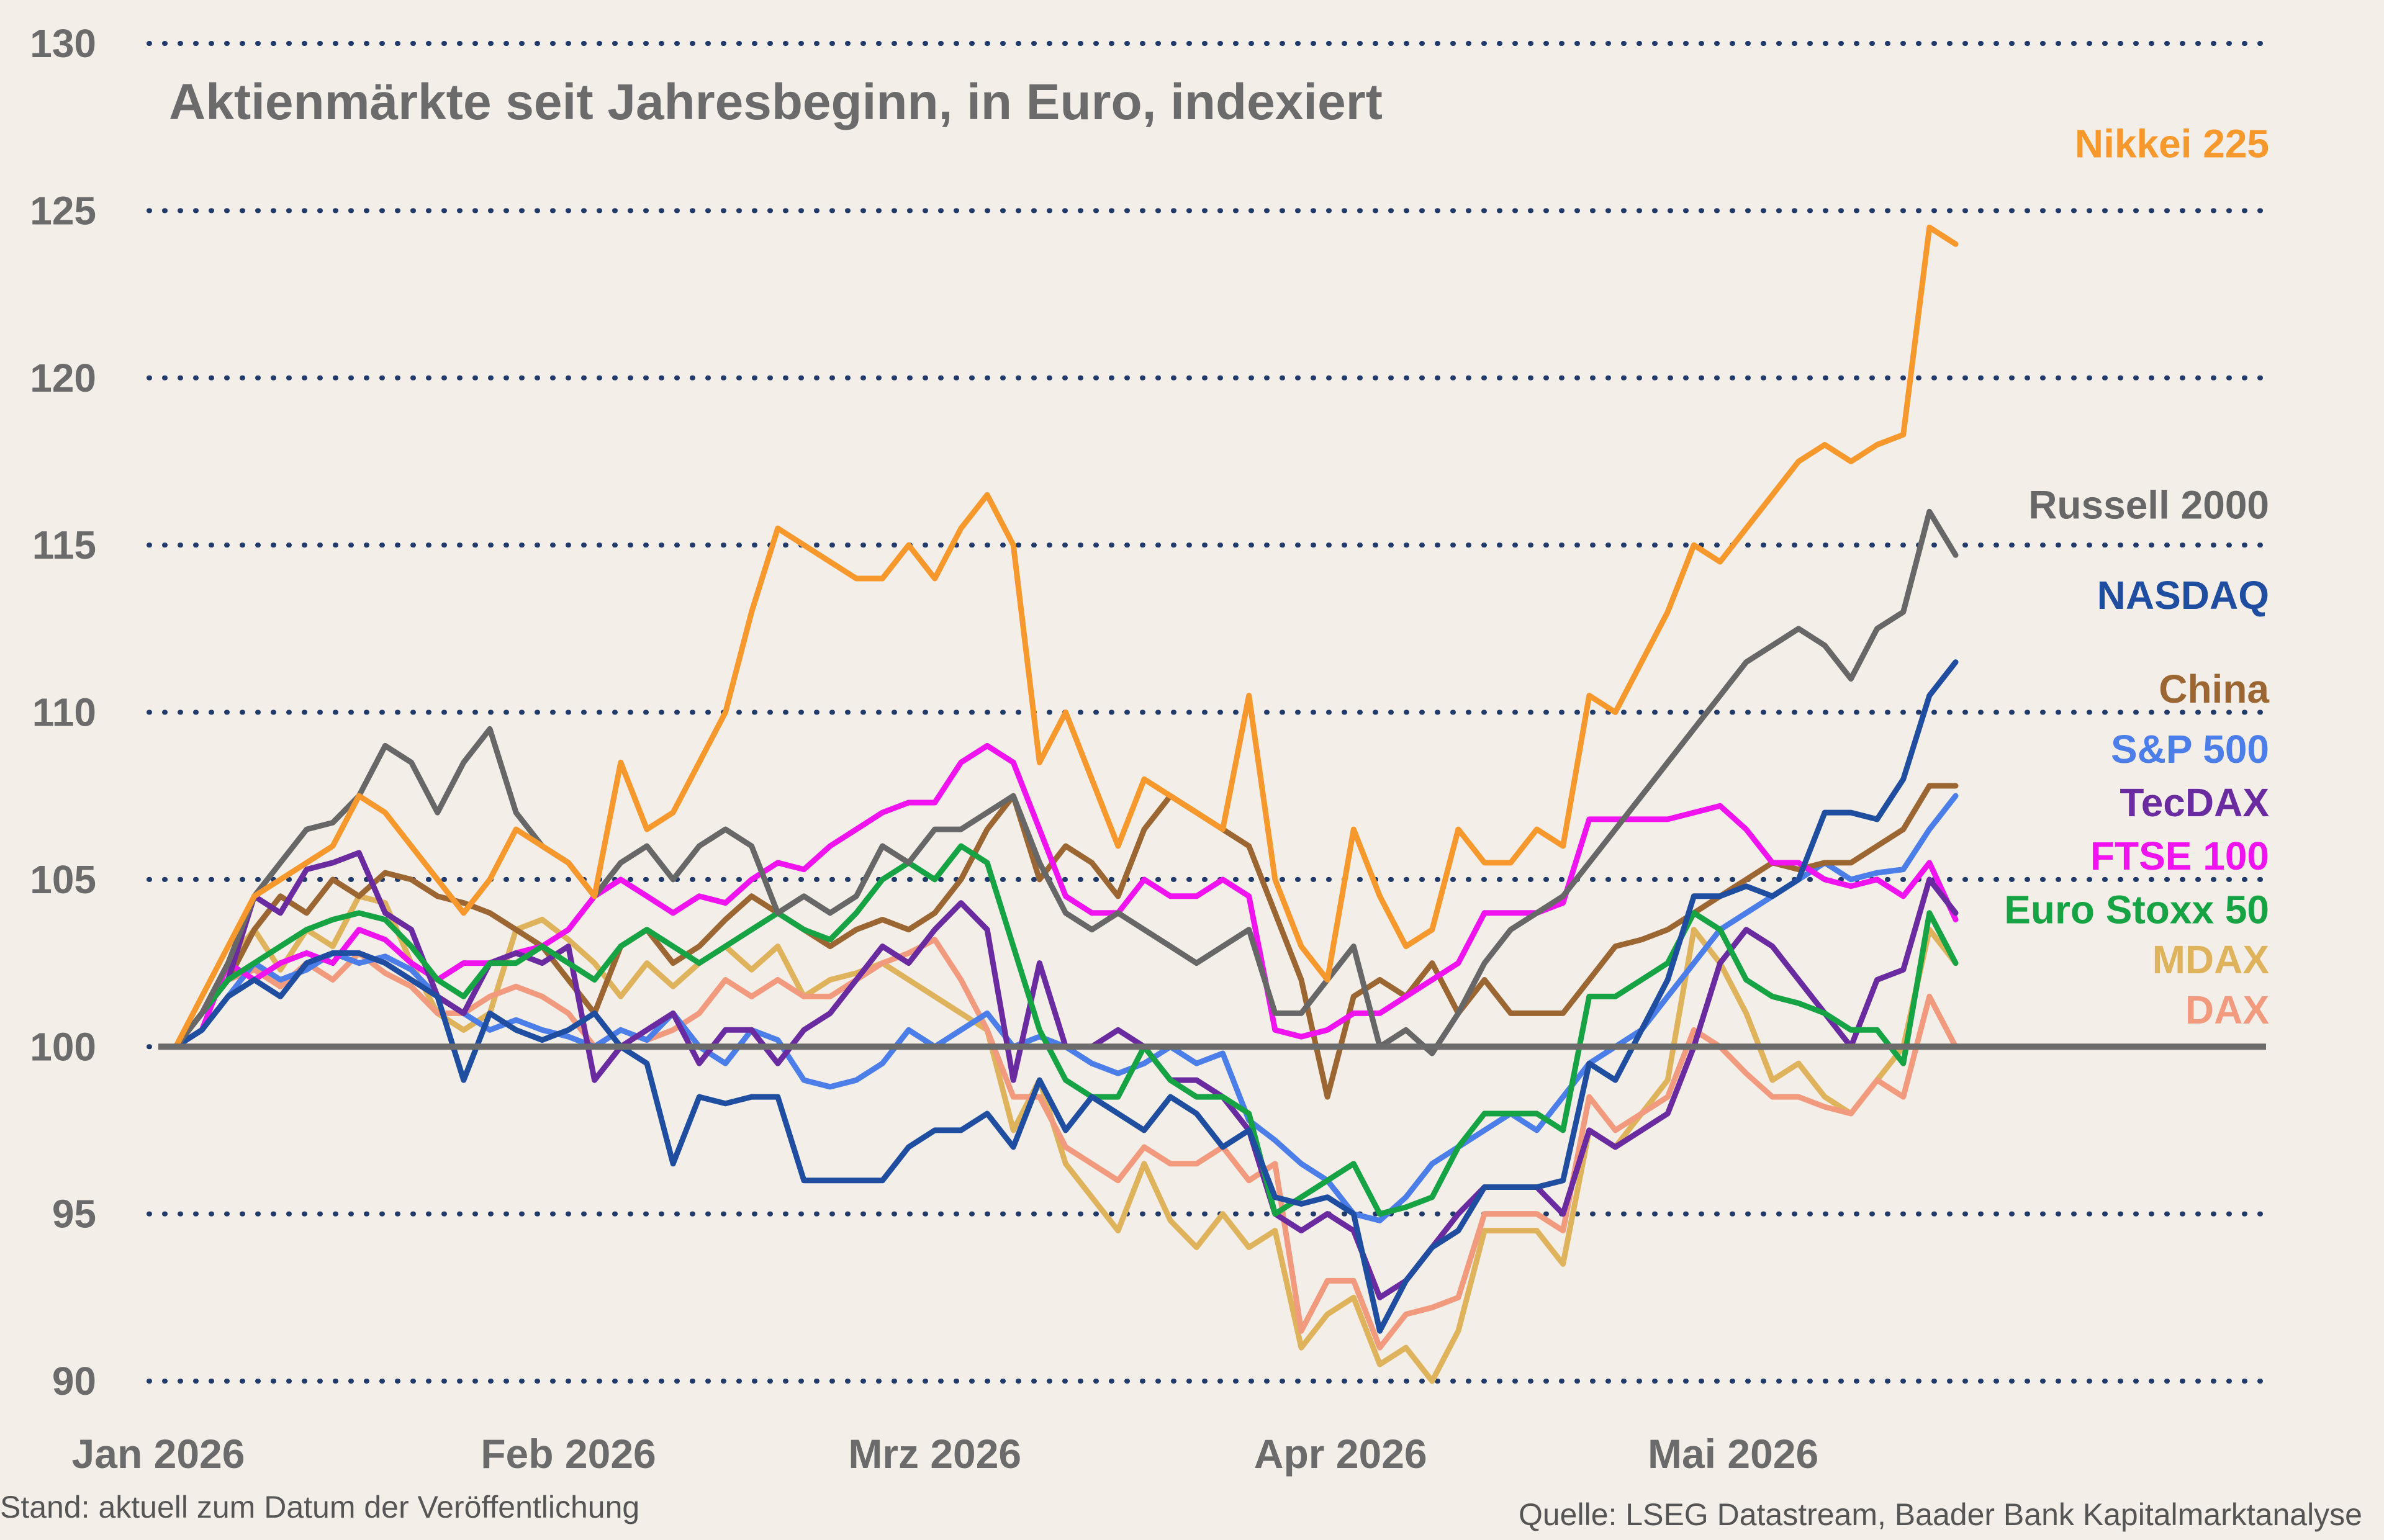  What do you see at coordinates (2179, 856) in the screenshot?
I see `series-label: FTSE 100` at bounding box center [2179, 856].